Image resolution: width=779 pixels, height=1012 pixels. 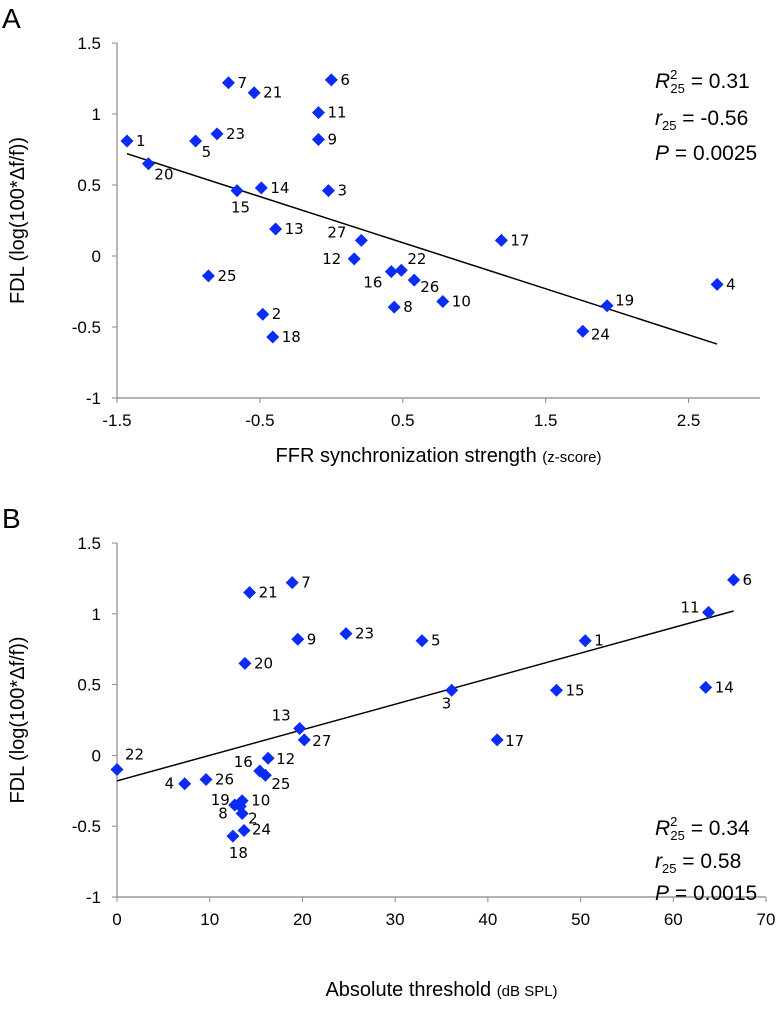 I want to click on stat-r2-sub: 25, so click(x=677, y=88).